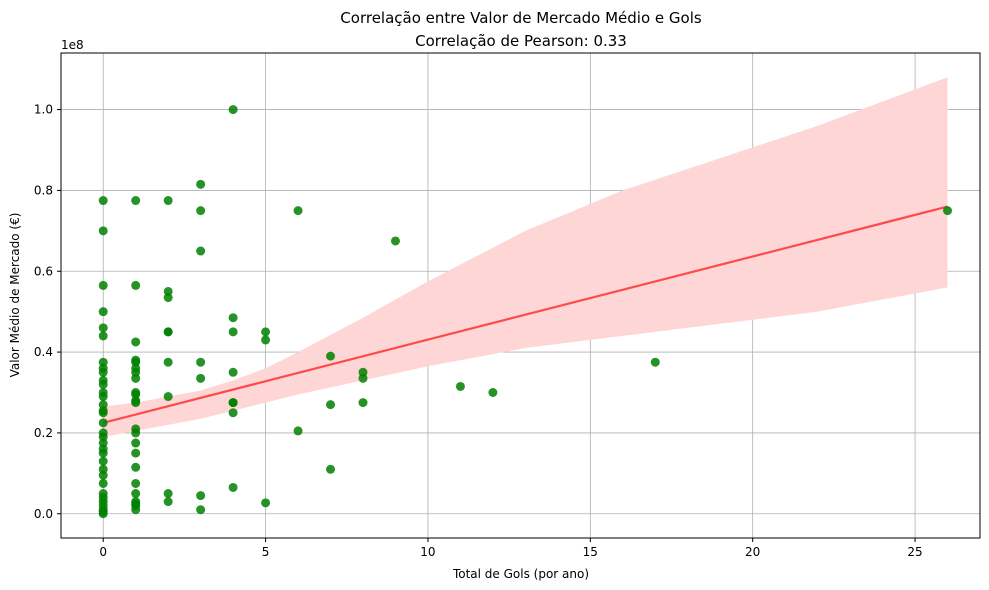 Image resolution: width=989 pixels, height=590 pixels. What do you see at coordinates (47, 312) in the screenshot?
I see `y-axis-ticks: 0.0 0.2 0.4 0.6 0.8 1.0` at bounding box center [47, 312].